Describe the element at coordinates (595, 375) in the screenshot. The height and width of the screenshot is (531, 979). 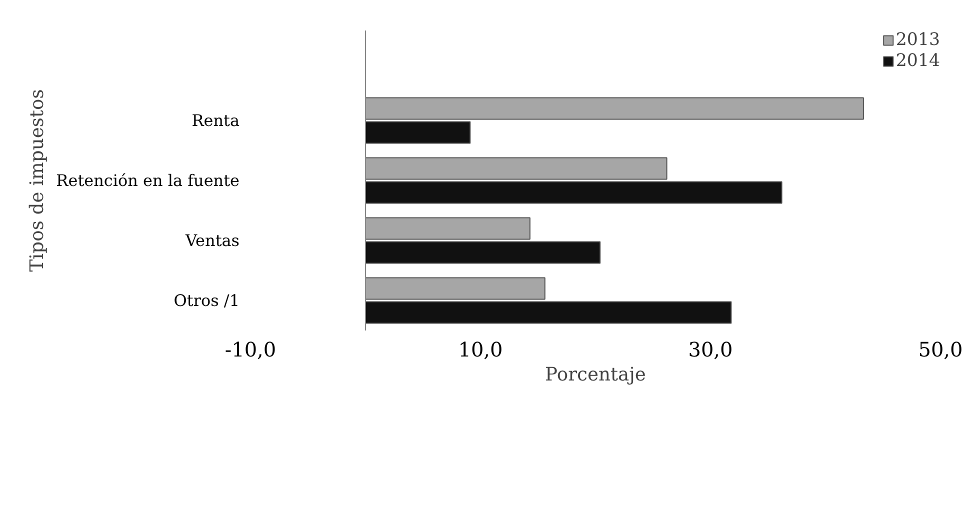
I see `x-axis-title: Porcentaje` at that location.